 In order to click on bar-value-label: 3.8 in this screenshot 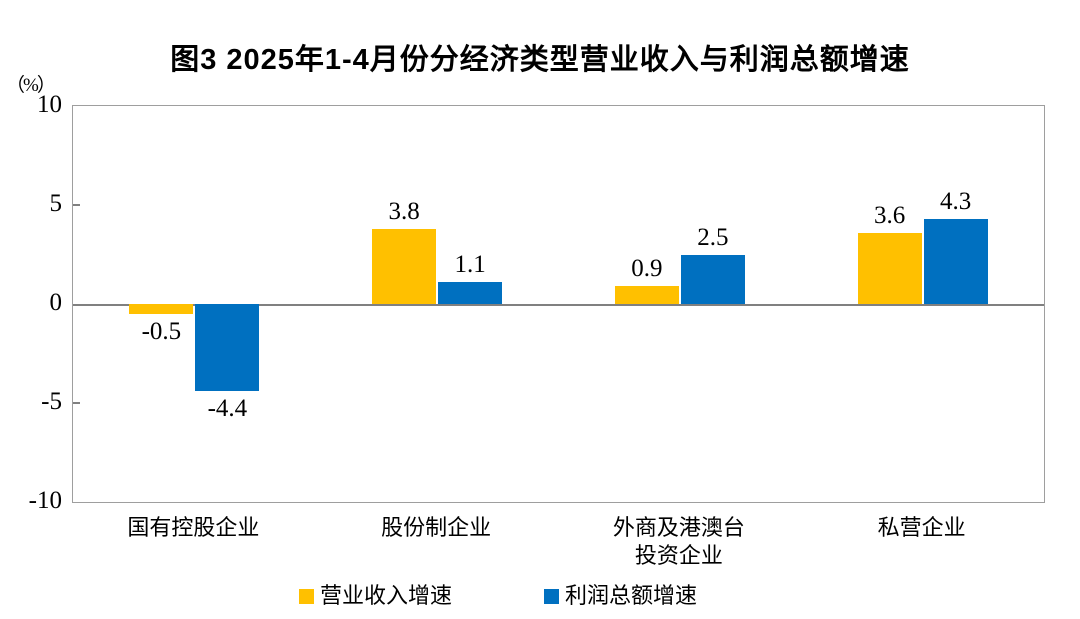, I will do `click(404, 211)`.